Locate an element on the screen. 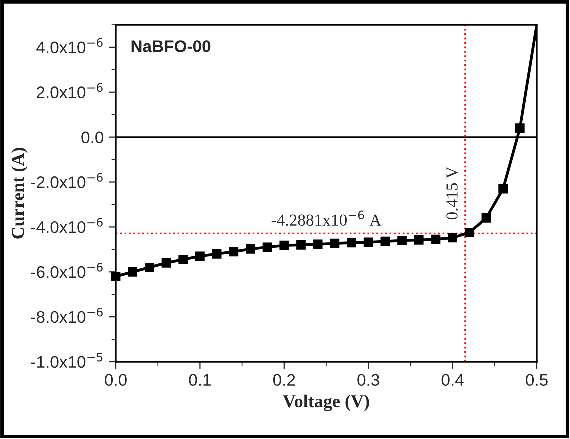 This screenshot has width=570, height=439. x-tick-label: 0.5 is located at coordinates (537, 380).